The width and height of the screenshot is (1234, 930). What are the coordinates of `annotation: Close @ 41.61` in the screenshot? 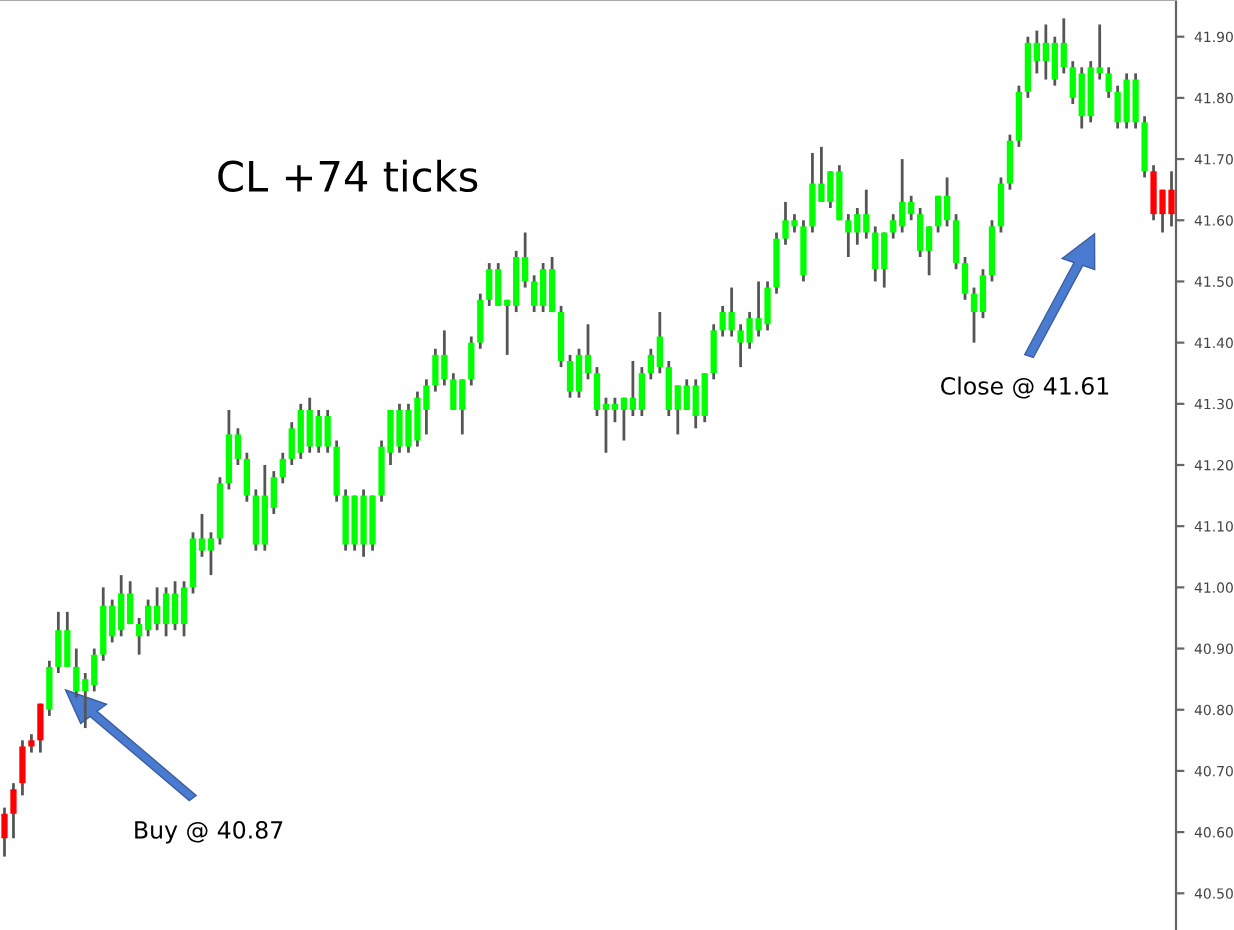 It's located at (1025, 387).